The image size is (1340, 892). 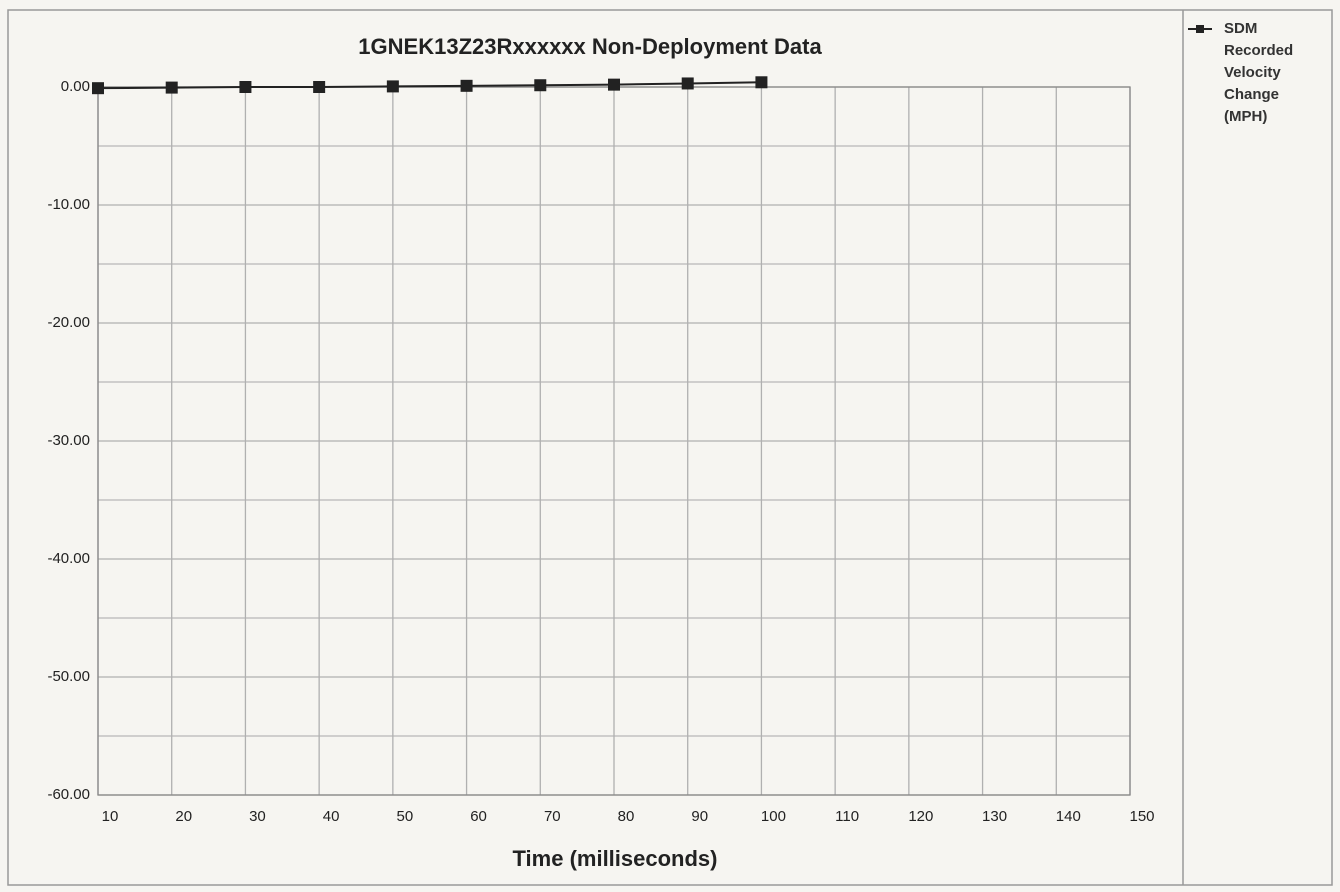 I want to click on series-line, so click(x=429, y=85).